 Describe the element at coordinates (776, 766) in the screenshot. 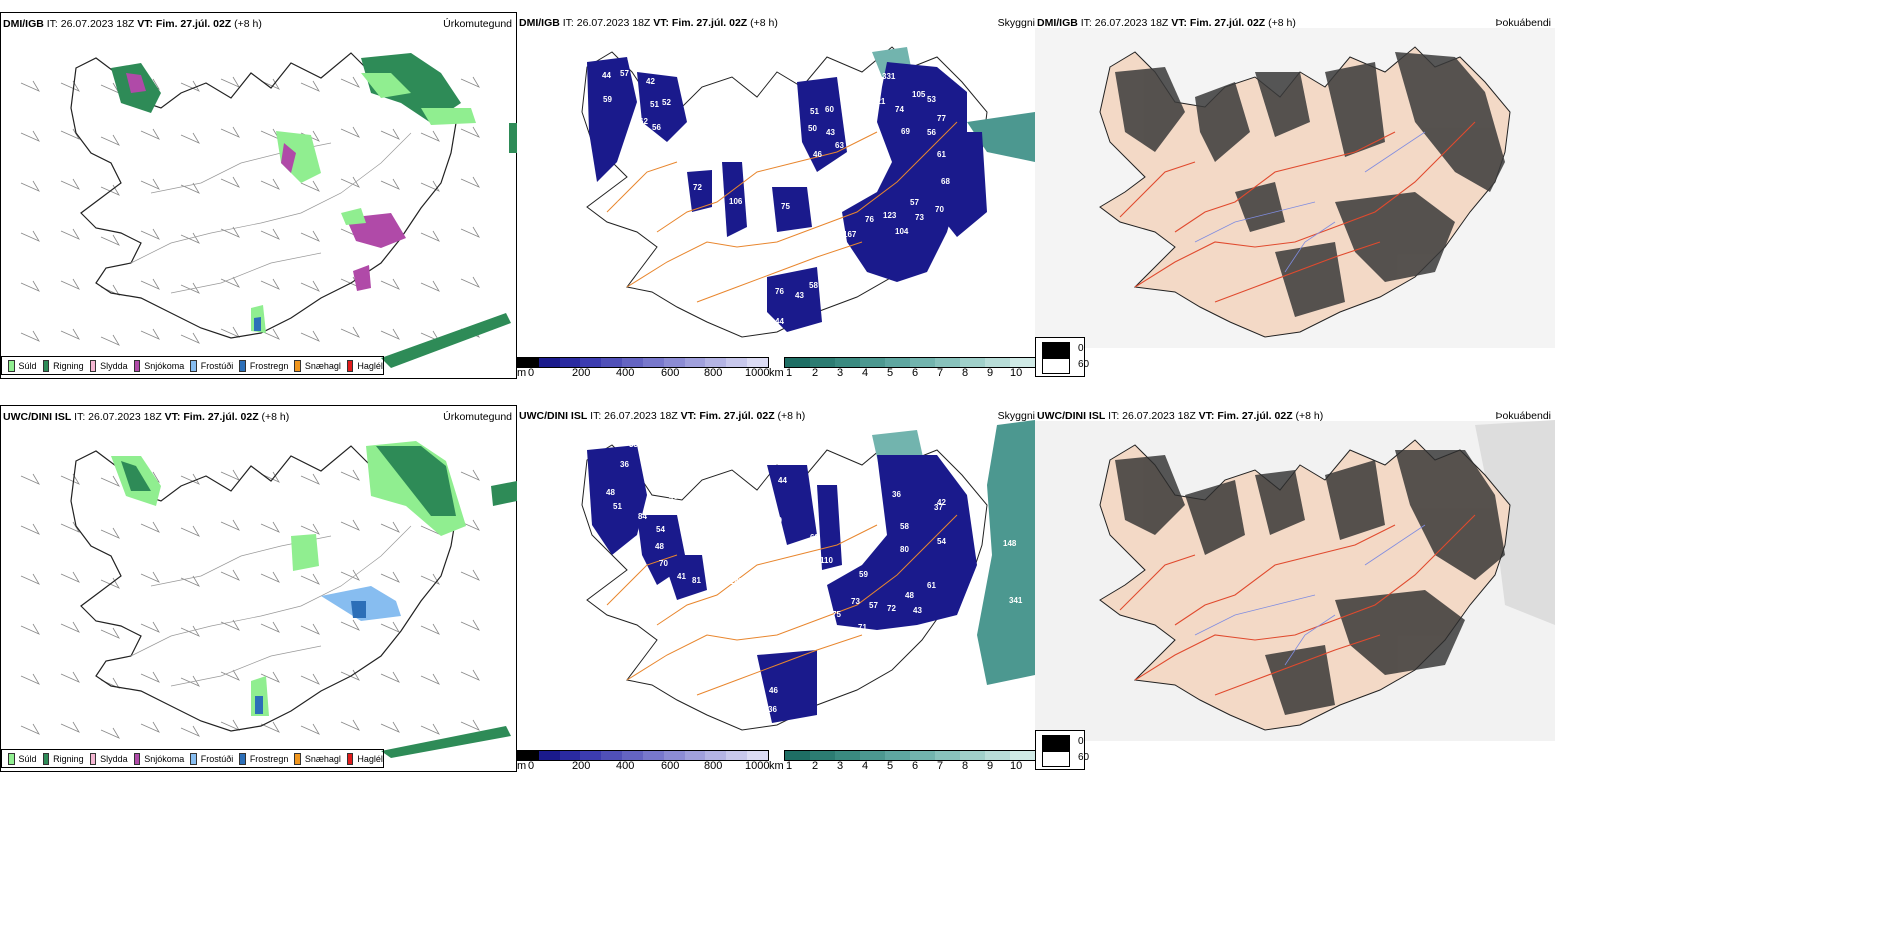

I see `visibility-unit: km` at that location.